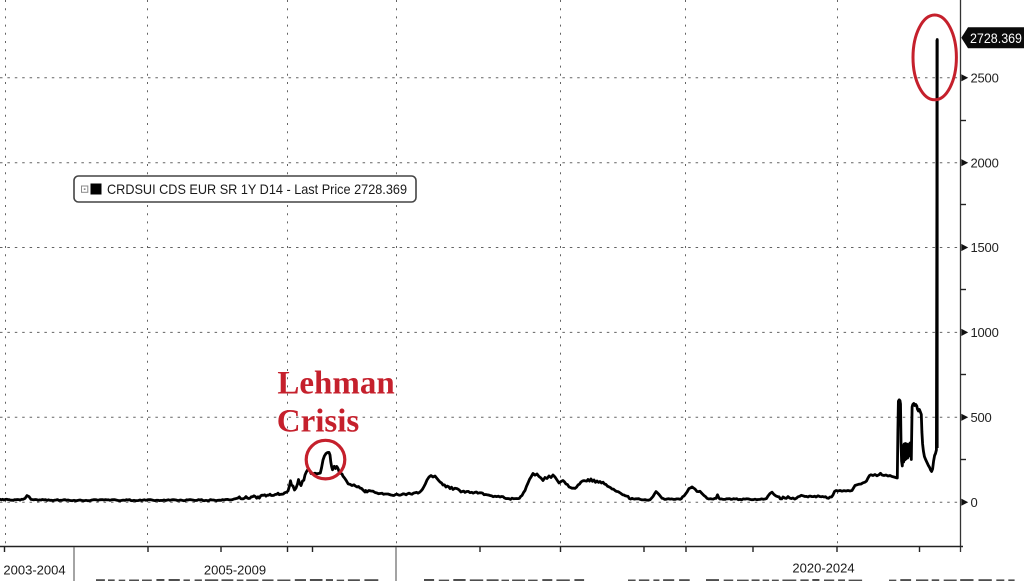  What do you see at coordinates (974, 502) in the screenshot?
I see `svg-text: 0` at bounding box center [974, 502].